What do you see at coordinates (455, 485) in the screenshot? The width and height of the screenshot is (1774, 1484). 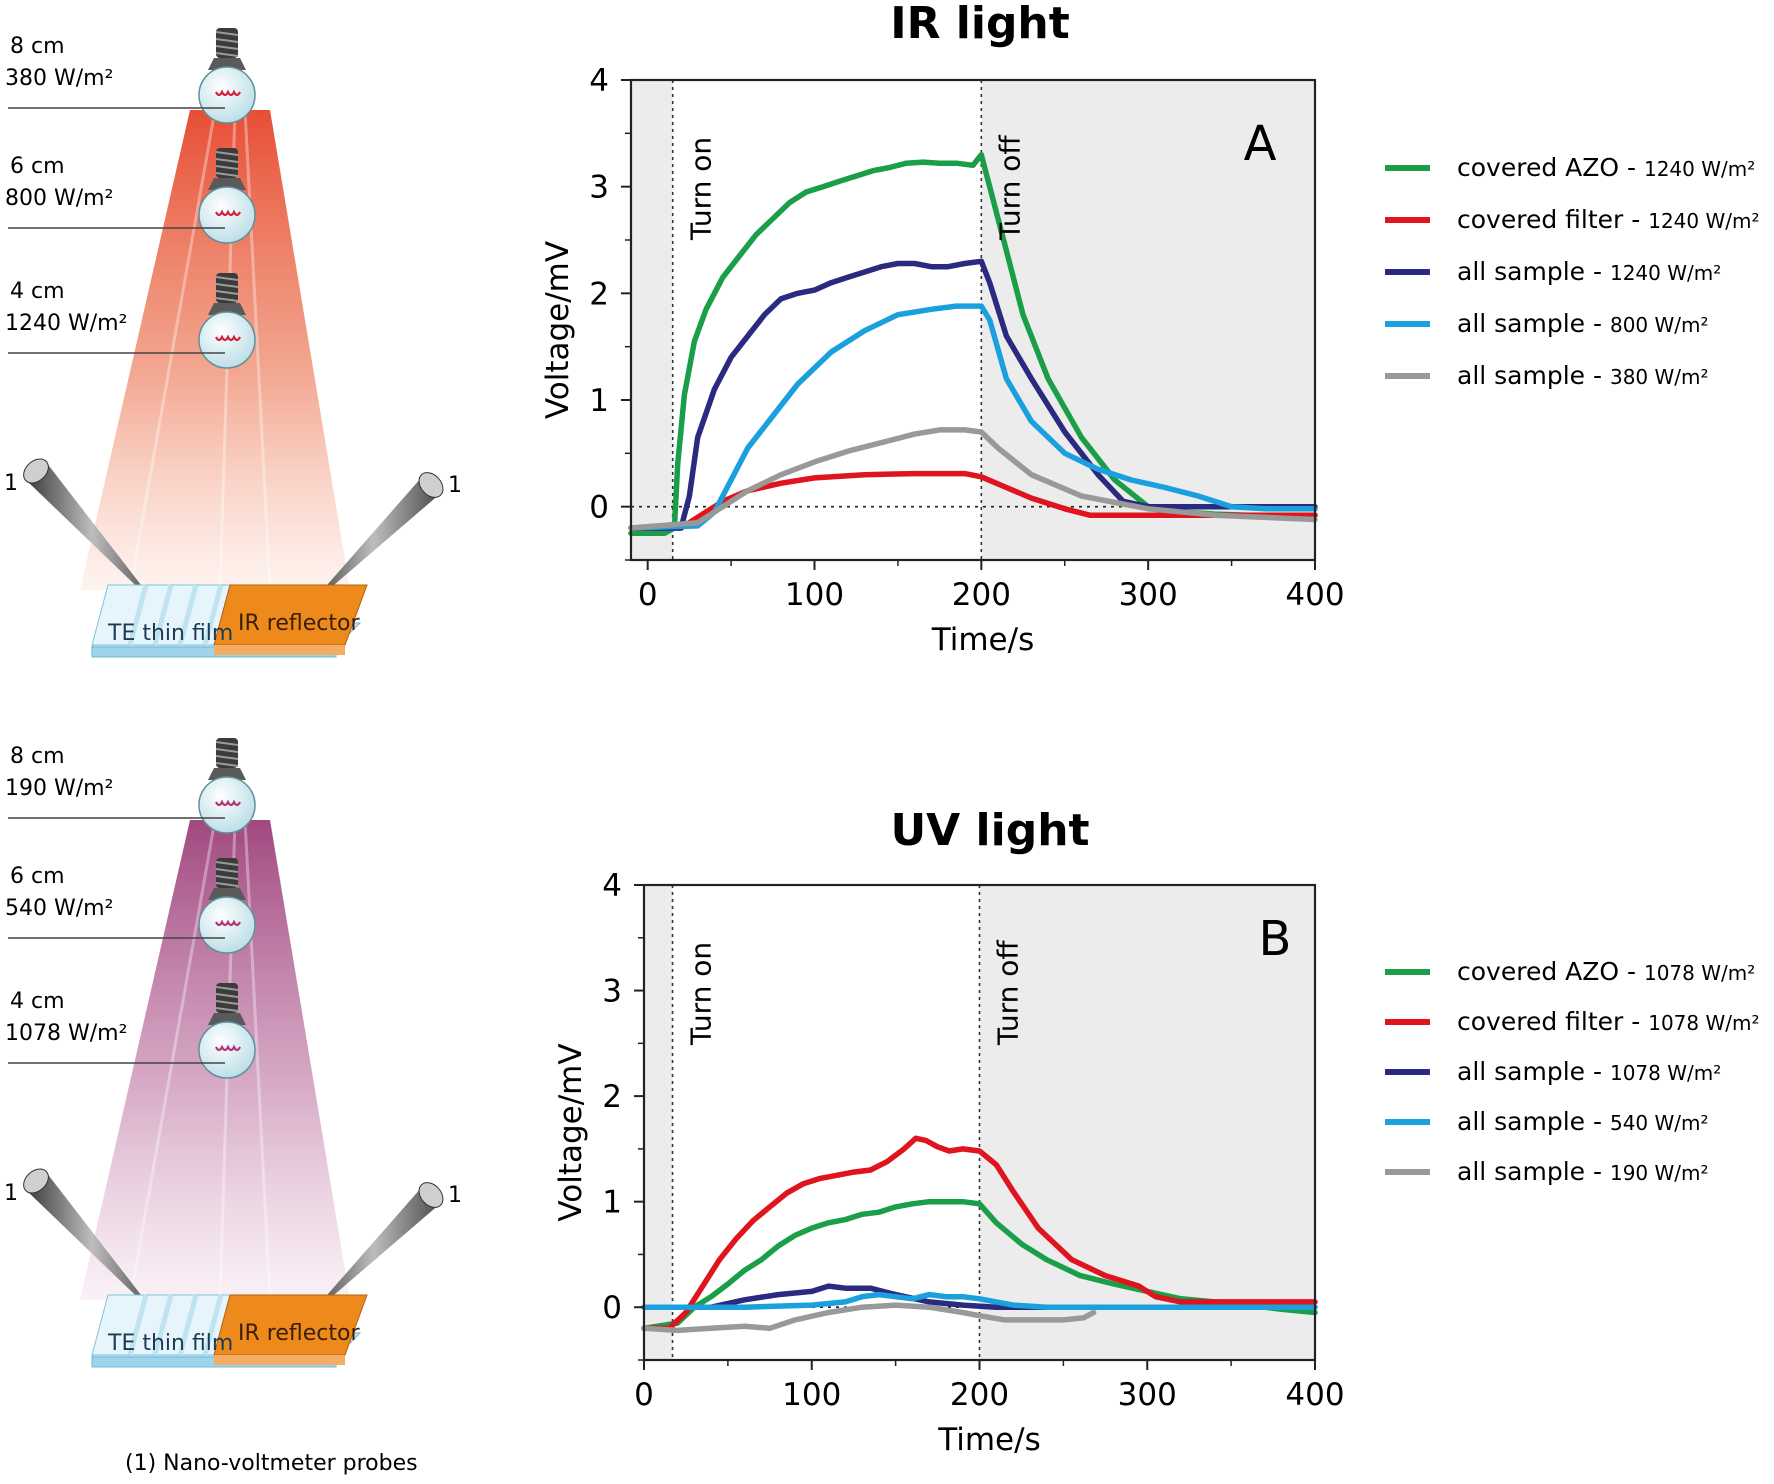 I see `probe-right-number: 1` at bounding box center [455, 485].